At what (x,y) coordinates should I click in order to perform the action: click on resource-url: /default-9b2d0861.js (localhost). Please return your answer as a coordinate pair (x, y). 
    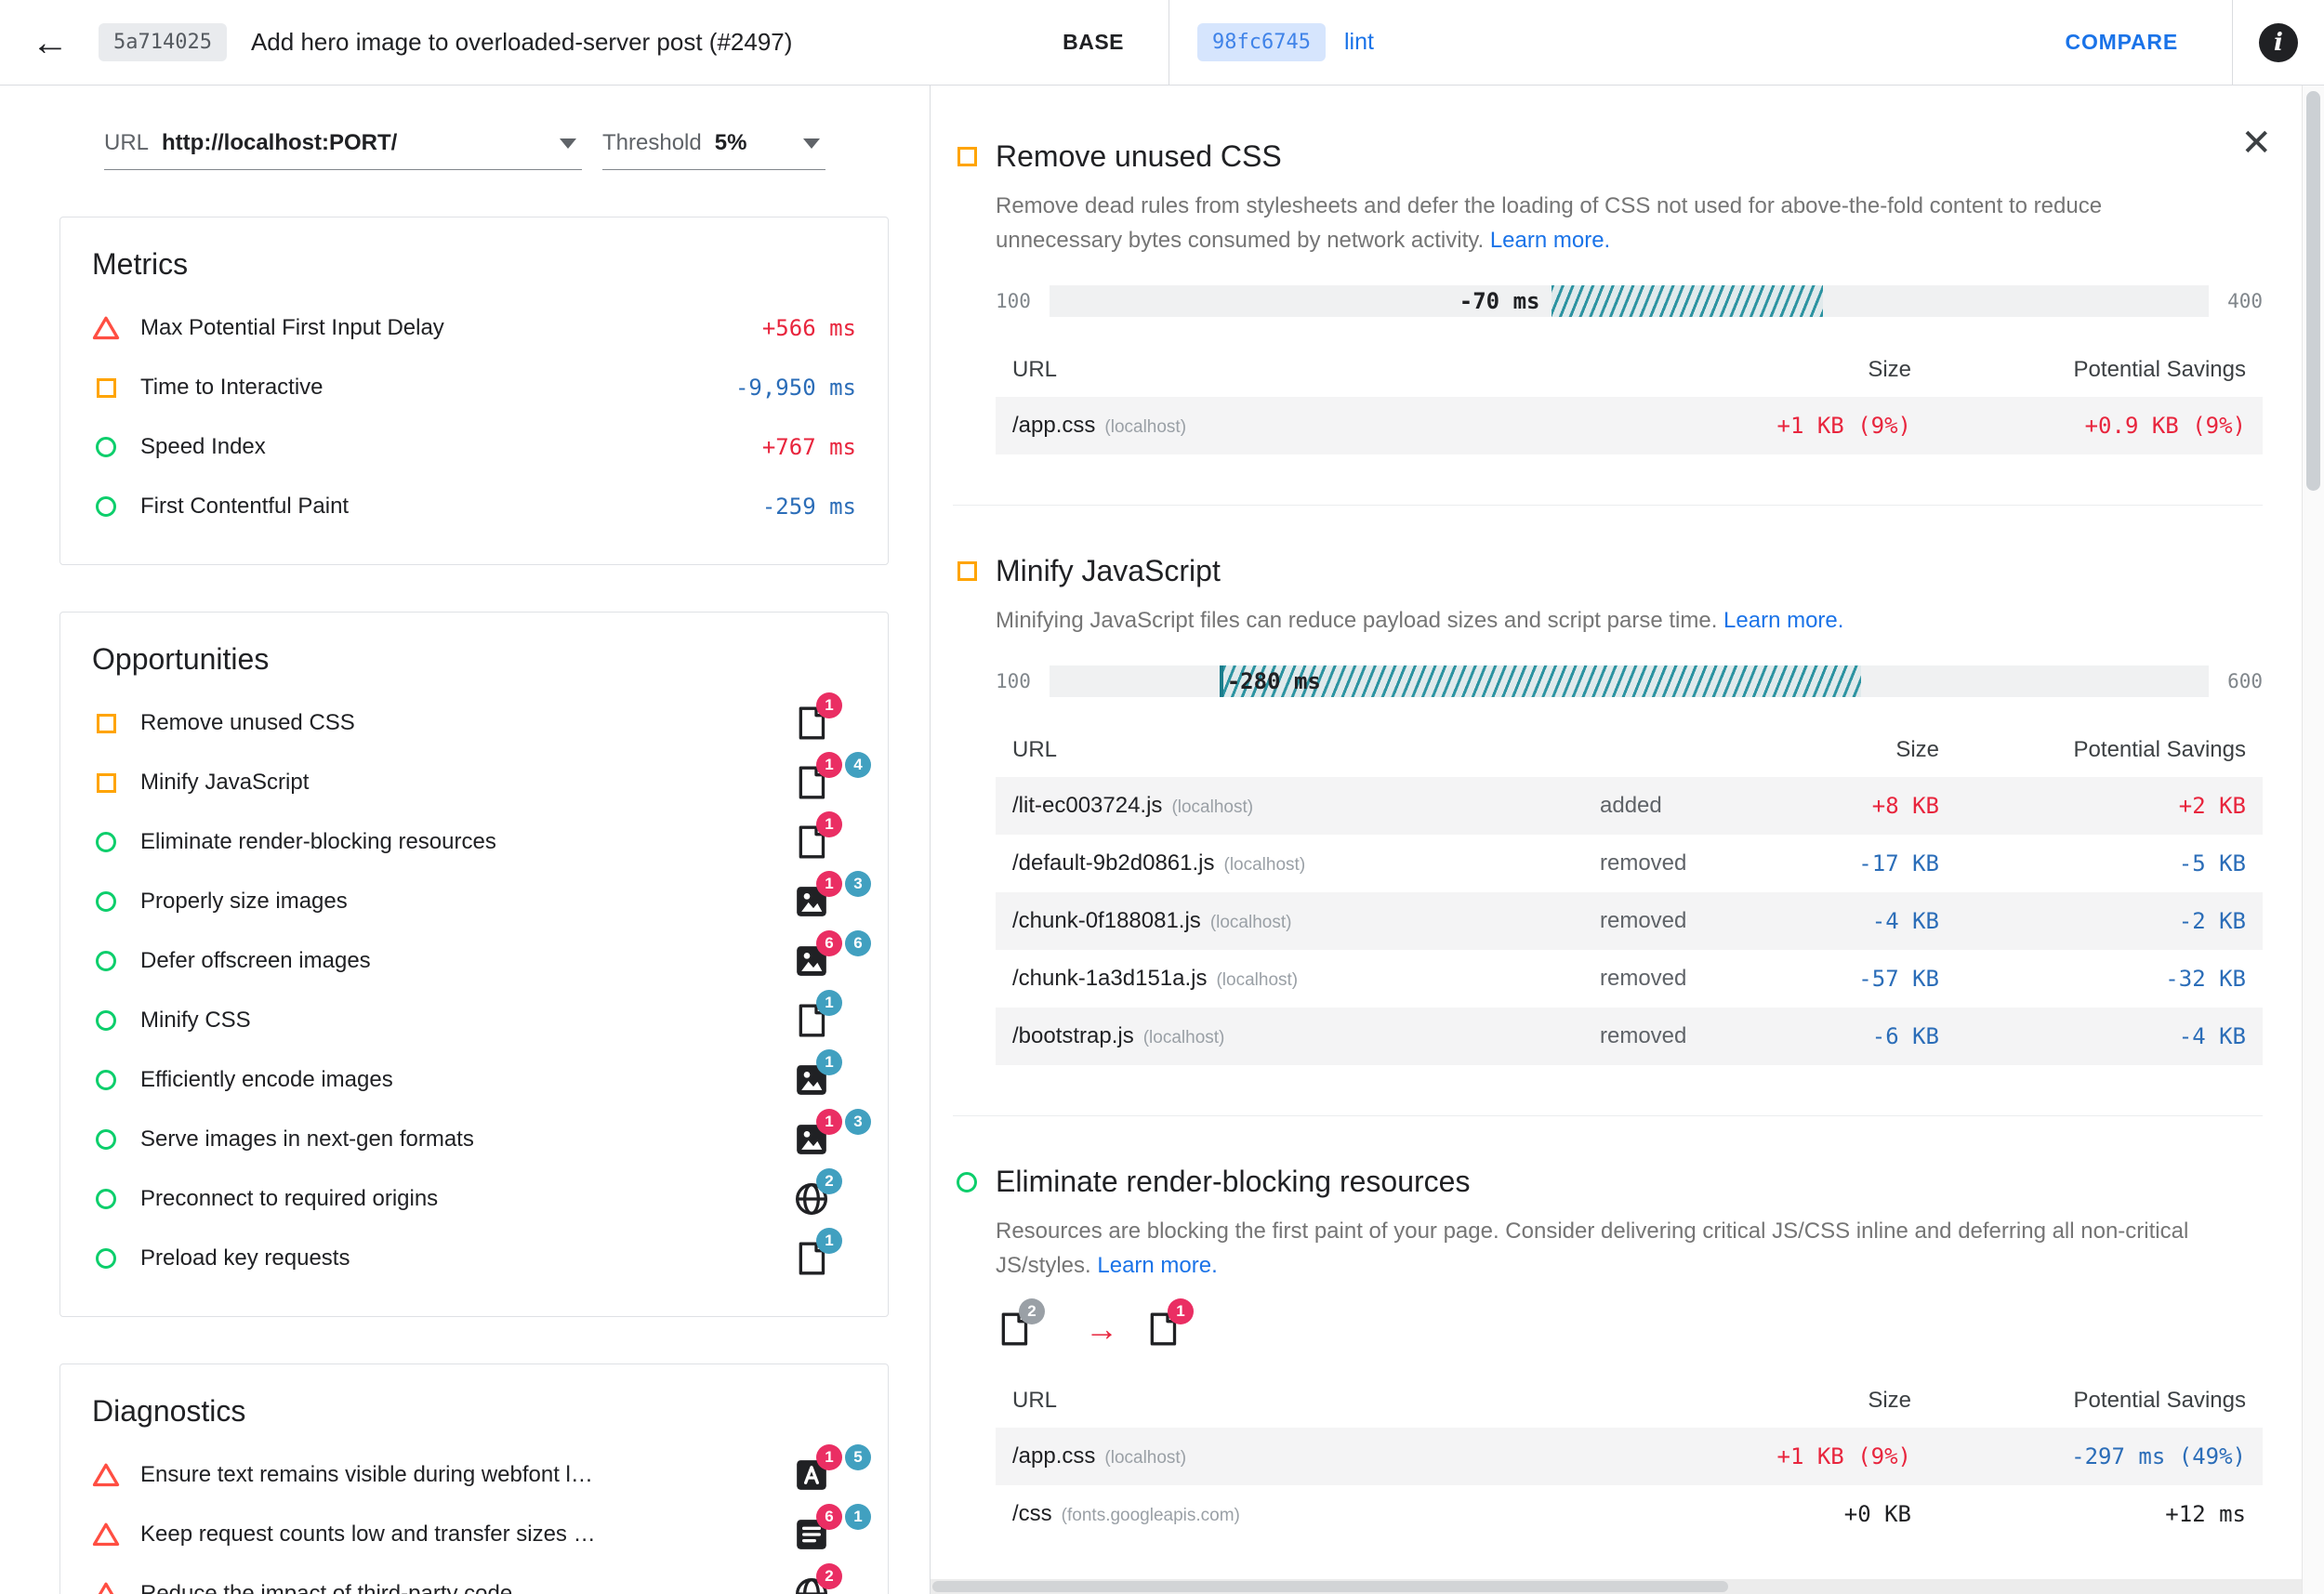
    Looking at the image, I should click on (1159, 863).